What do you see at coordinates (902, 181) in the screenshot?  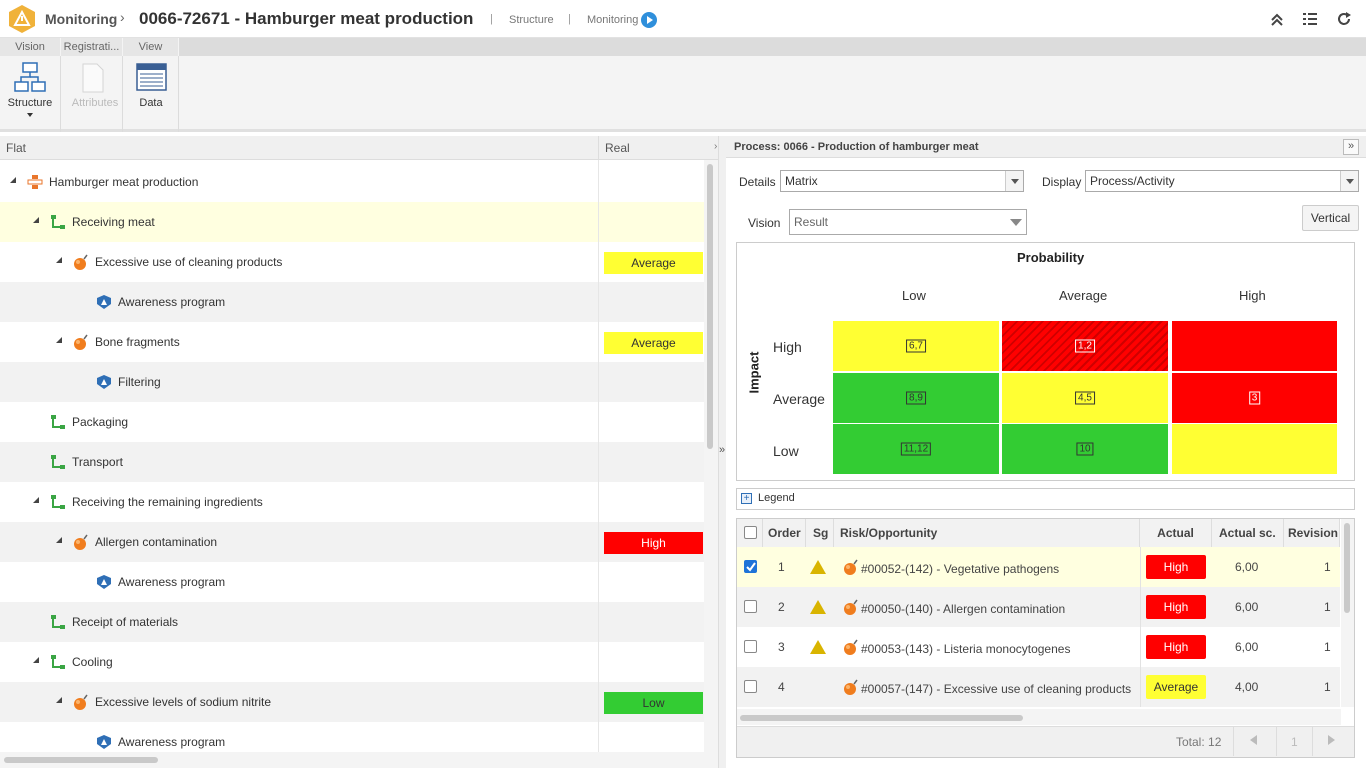 I see `details-select: Matrix` at bounding box center [902, 181].